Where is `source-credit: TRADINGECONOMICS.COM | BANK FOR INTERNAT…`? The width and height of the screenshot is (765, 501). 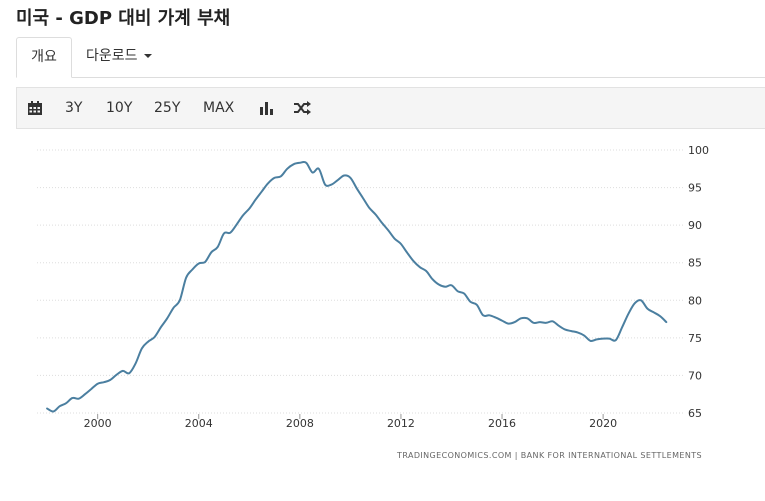 source-credit: TRADINGECONOMICS.COM | BANK FOR INTERNAT… is located at coordinates (549, 455).